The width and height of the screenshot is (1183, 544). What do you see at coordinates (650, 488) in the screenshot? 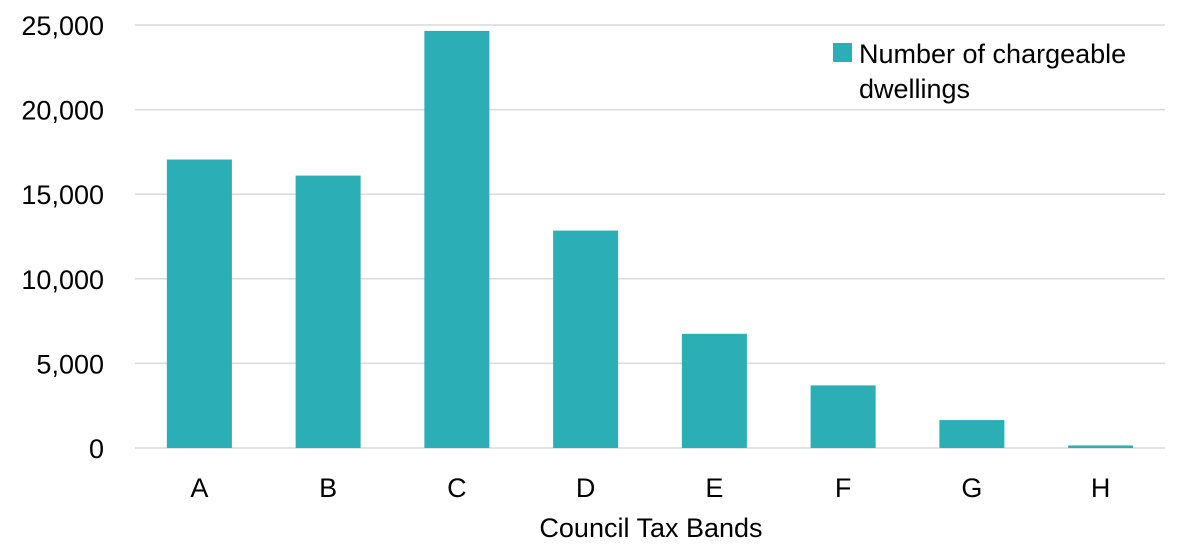
I see `x-axis-tick-labels: A B C D E F G H` at bounding box center [650, 488].